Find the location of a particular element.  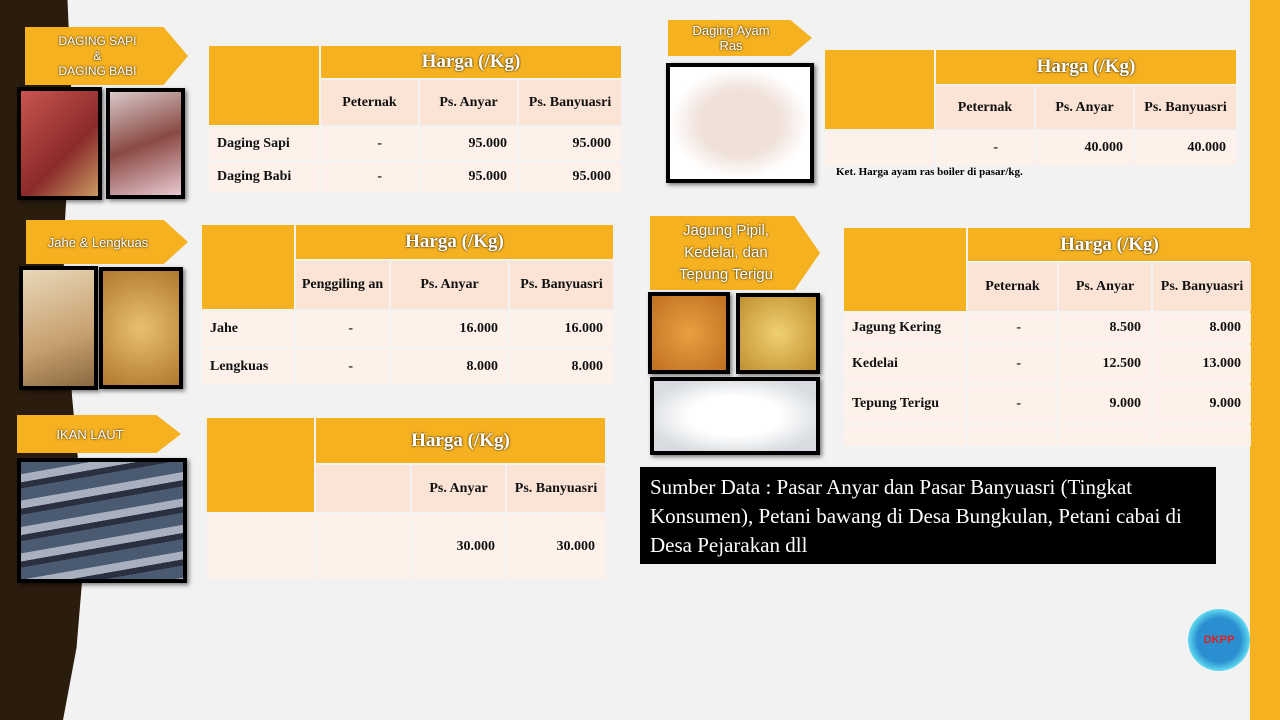

jahe-harga-header: Harga (/Kg) is located at coordinates (454, 242).